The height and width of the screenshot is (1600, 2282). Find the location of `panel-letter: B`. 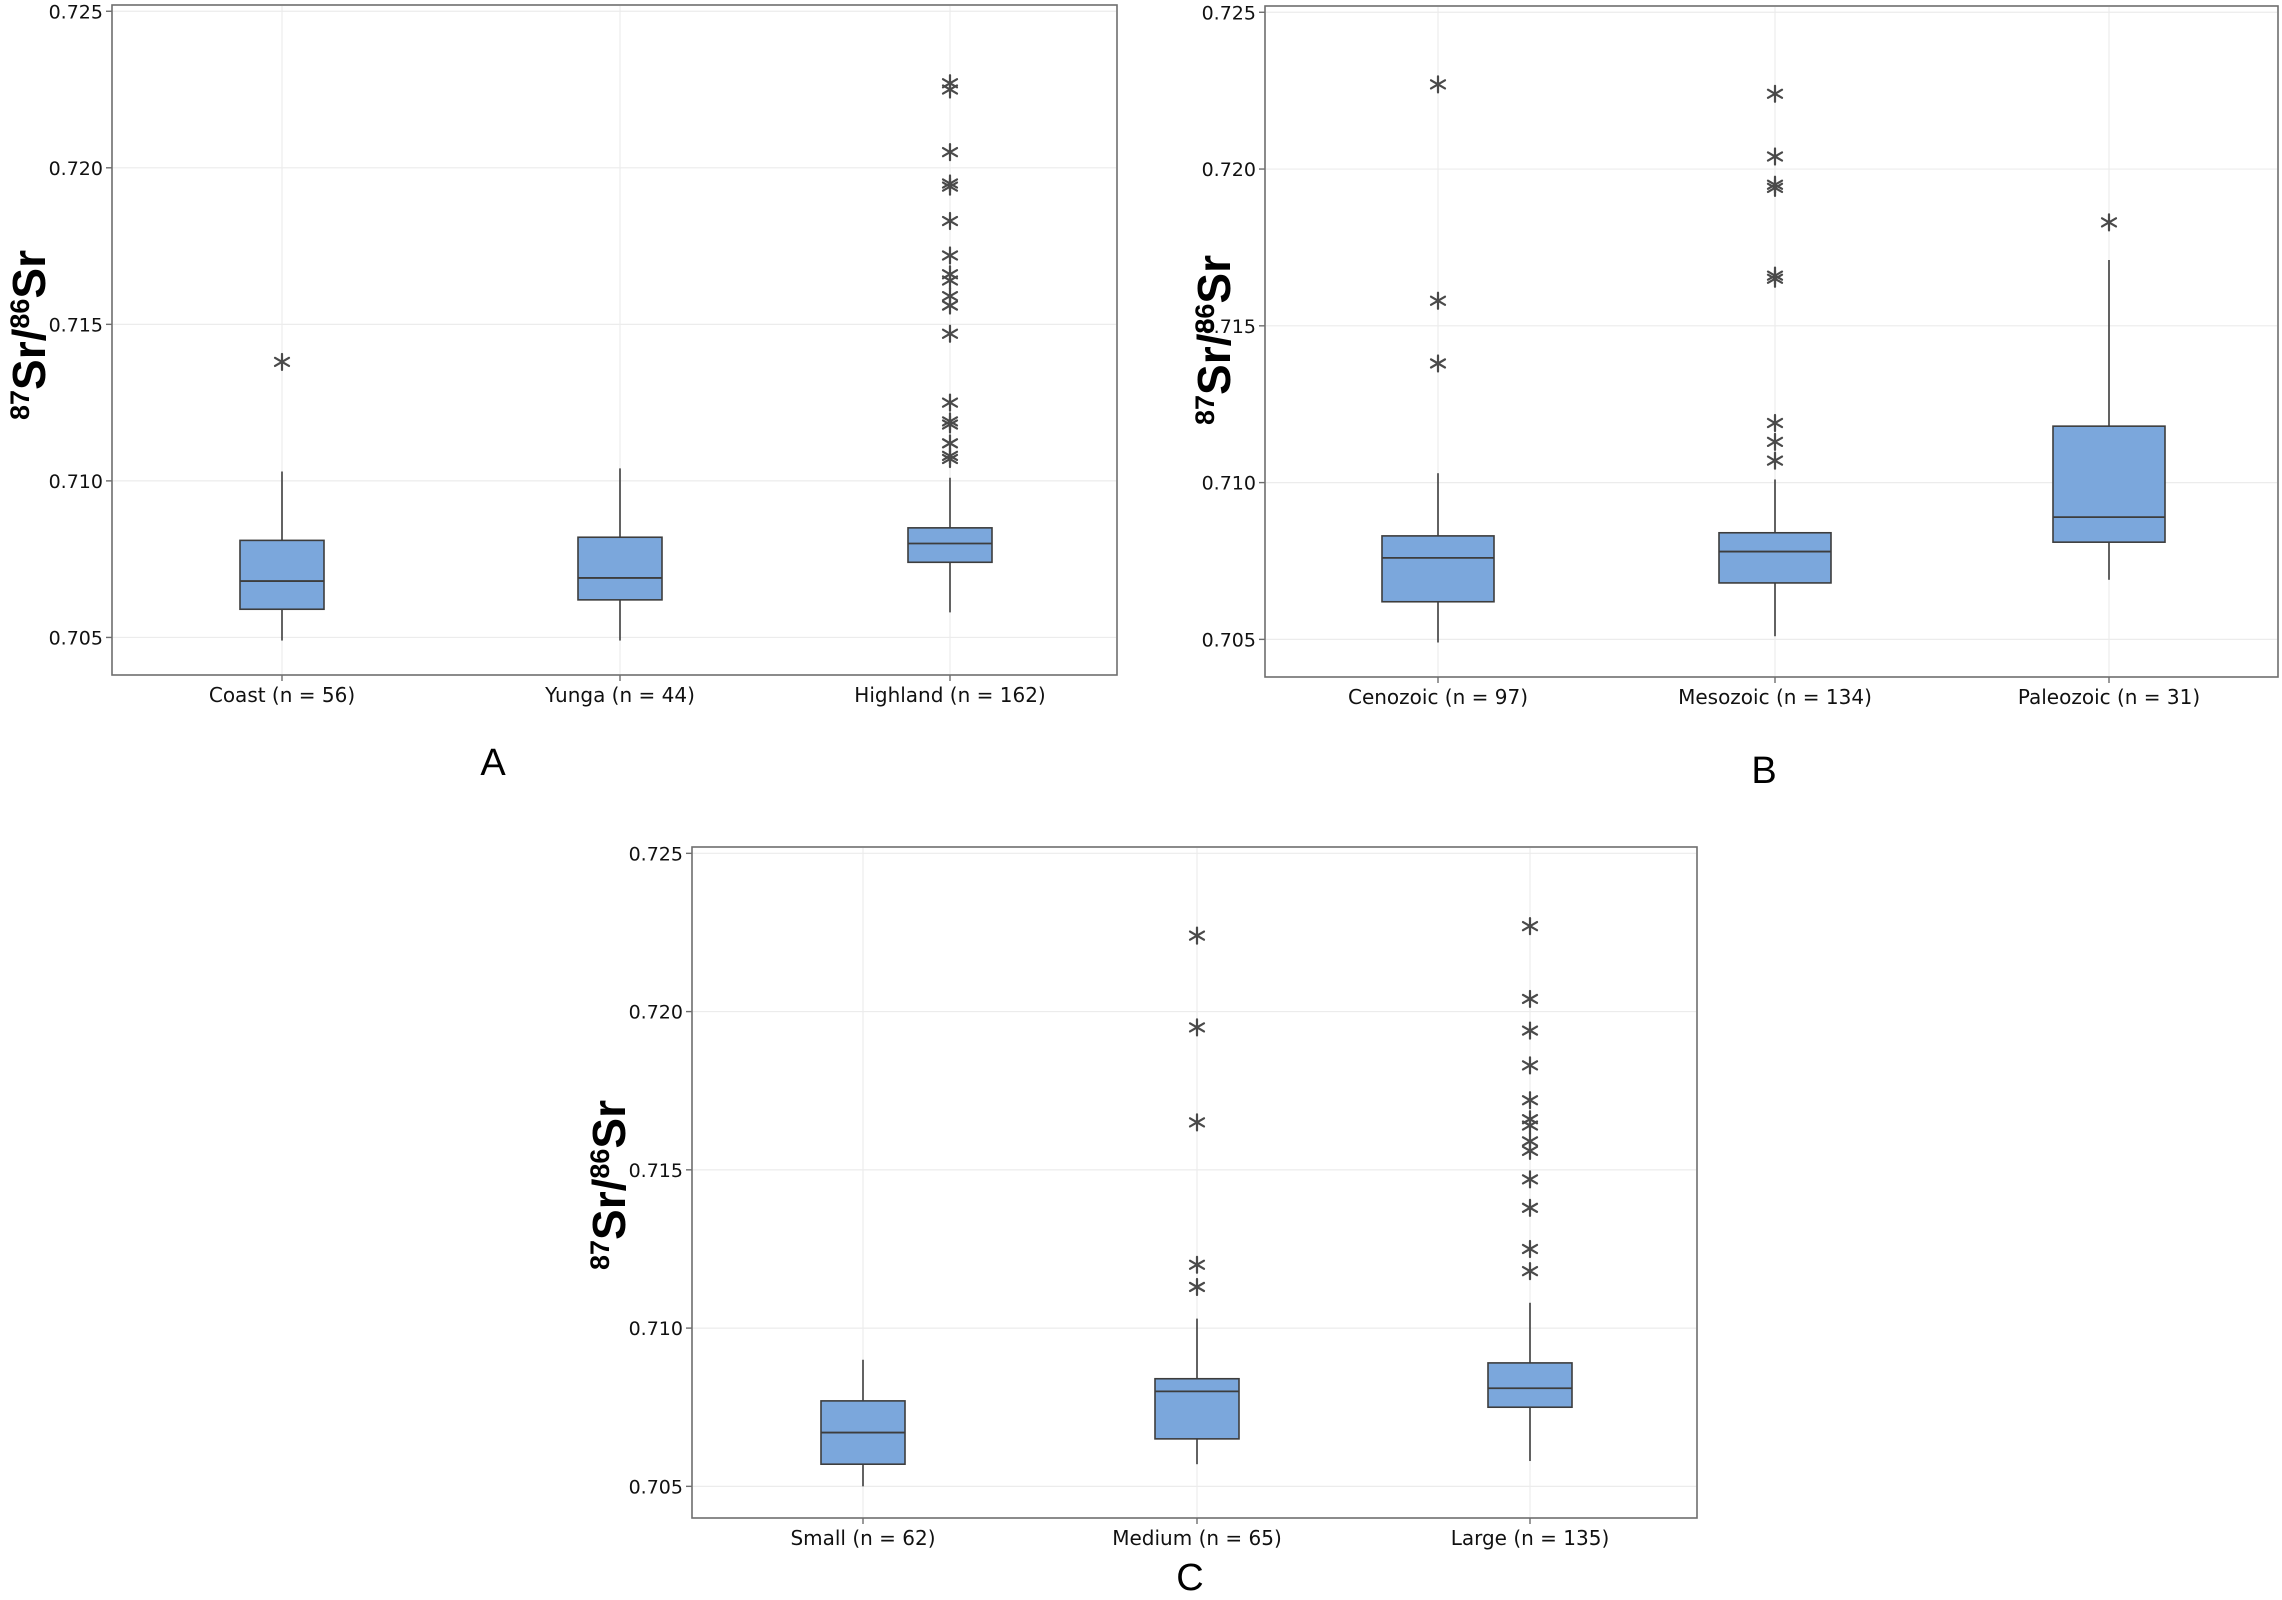

panel-letter: B is located at coordinates (1763, 771).